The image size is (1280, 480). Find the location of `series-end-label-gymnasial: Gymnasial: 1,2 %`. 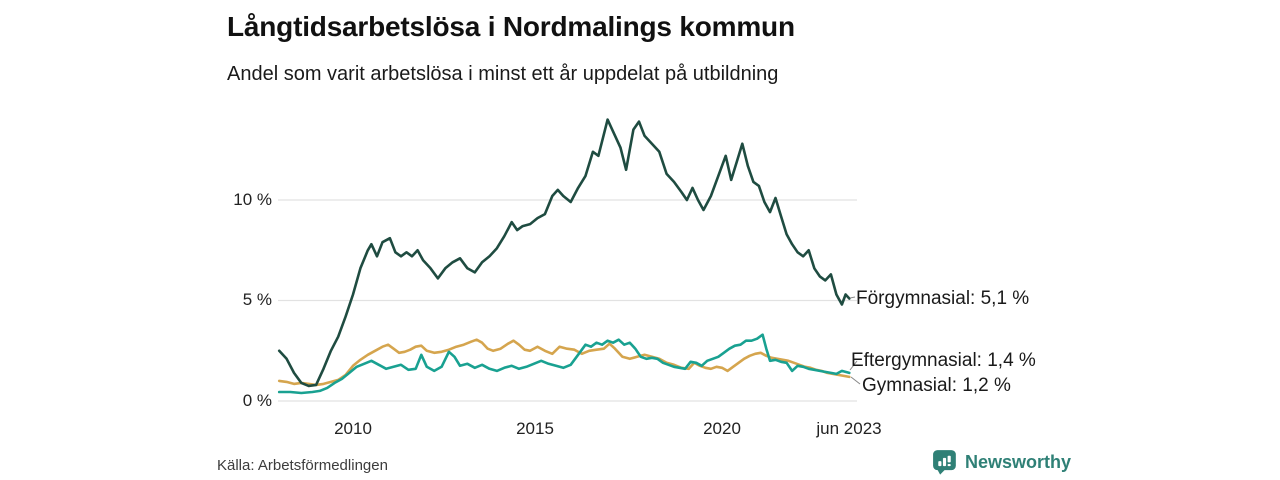

series-end-label-gymnasial: Gymnasial: 1,2 % is located at coordinates (936, 385).